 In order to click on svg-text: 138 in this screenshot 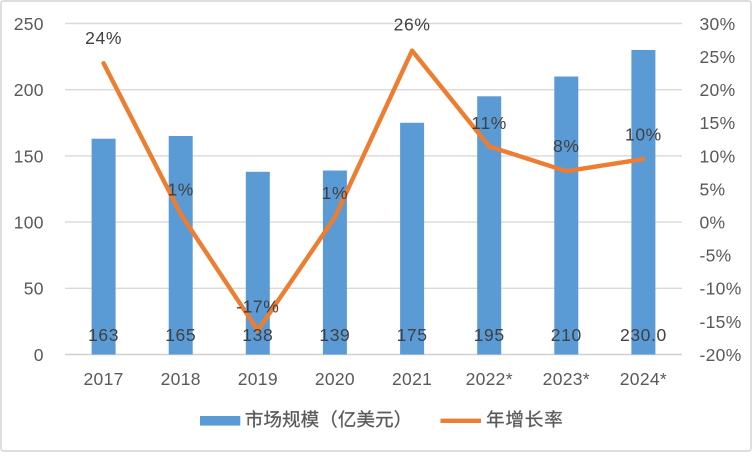, I will do `click(257, 335)`.